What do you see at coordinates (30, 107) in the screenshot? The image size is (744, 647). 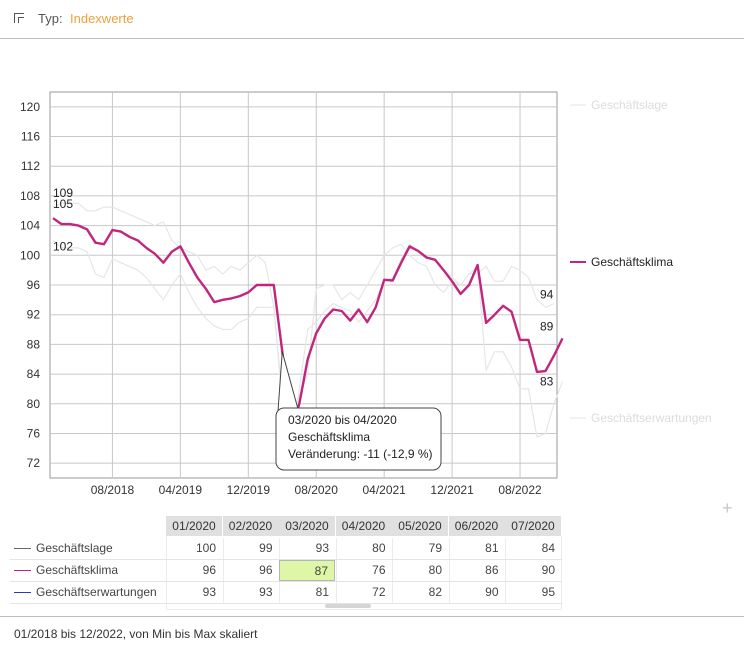 I see `y-tick-label: 120` at bounding box center [30, 107].